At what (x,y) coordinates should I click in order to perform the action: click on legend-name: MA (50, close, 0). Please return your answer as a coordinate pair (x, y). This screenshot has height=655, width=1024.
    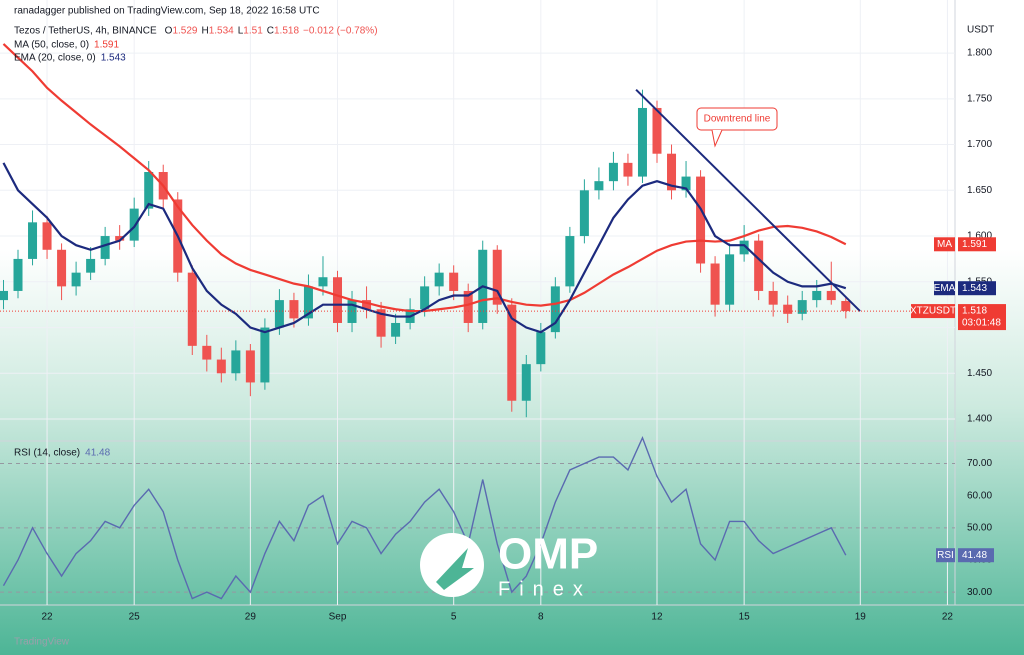
    Looking at the image, I should click on (51, 45).